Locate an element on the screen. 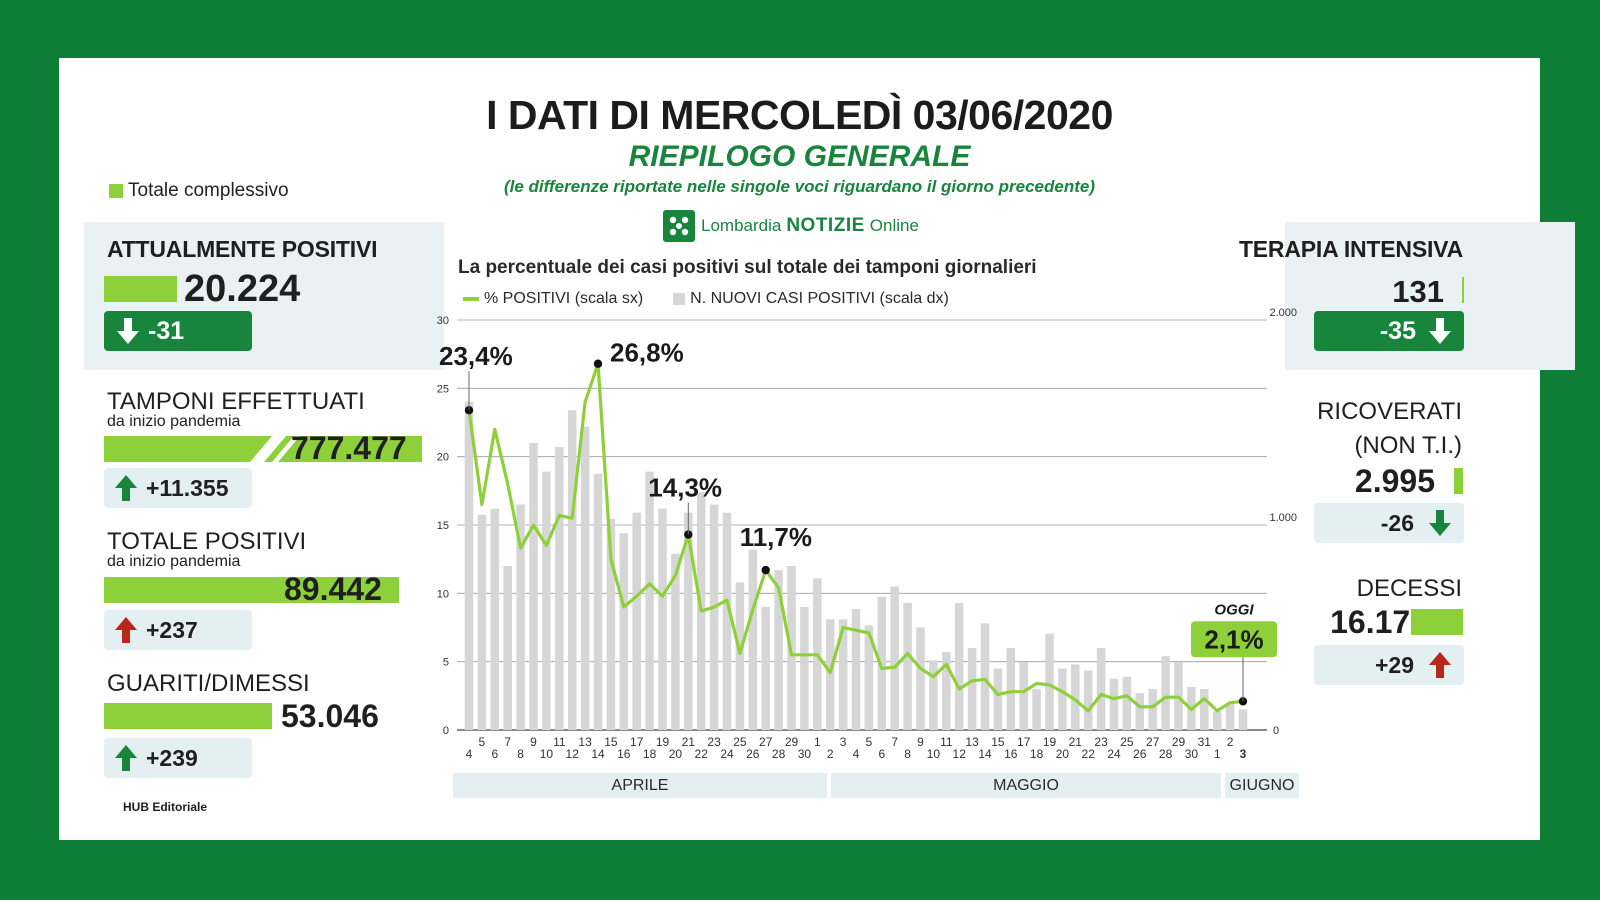 Image resolution: width=1600 pixels, height=900 pixels. x-tick-label: 15 is located at coordinates (611, 742).